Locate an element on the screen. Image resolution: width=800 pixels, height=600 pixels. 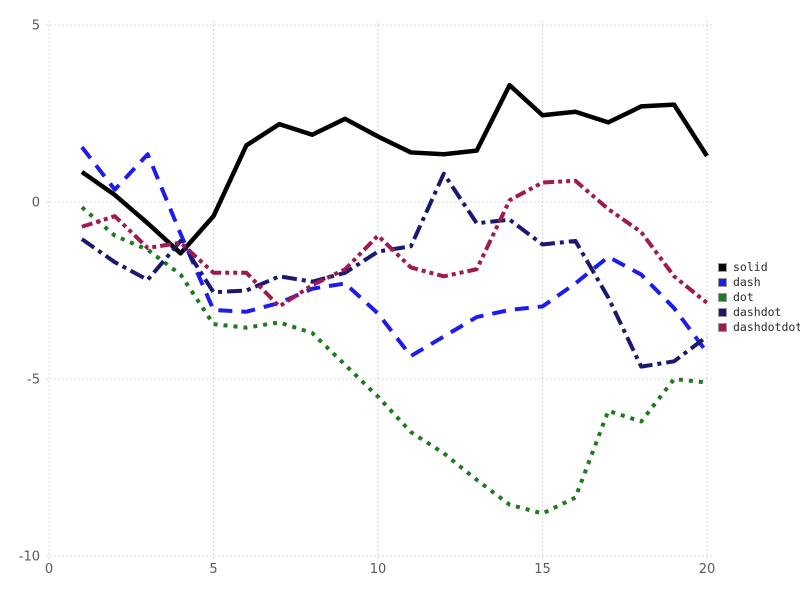
x-tick-label: 15 is located at coordinates (542, 569).